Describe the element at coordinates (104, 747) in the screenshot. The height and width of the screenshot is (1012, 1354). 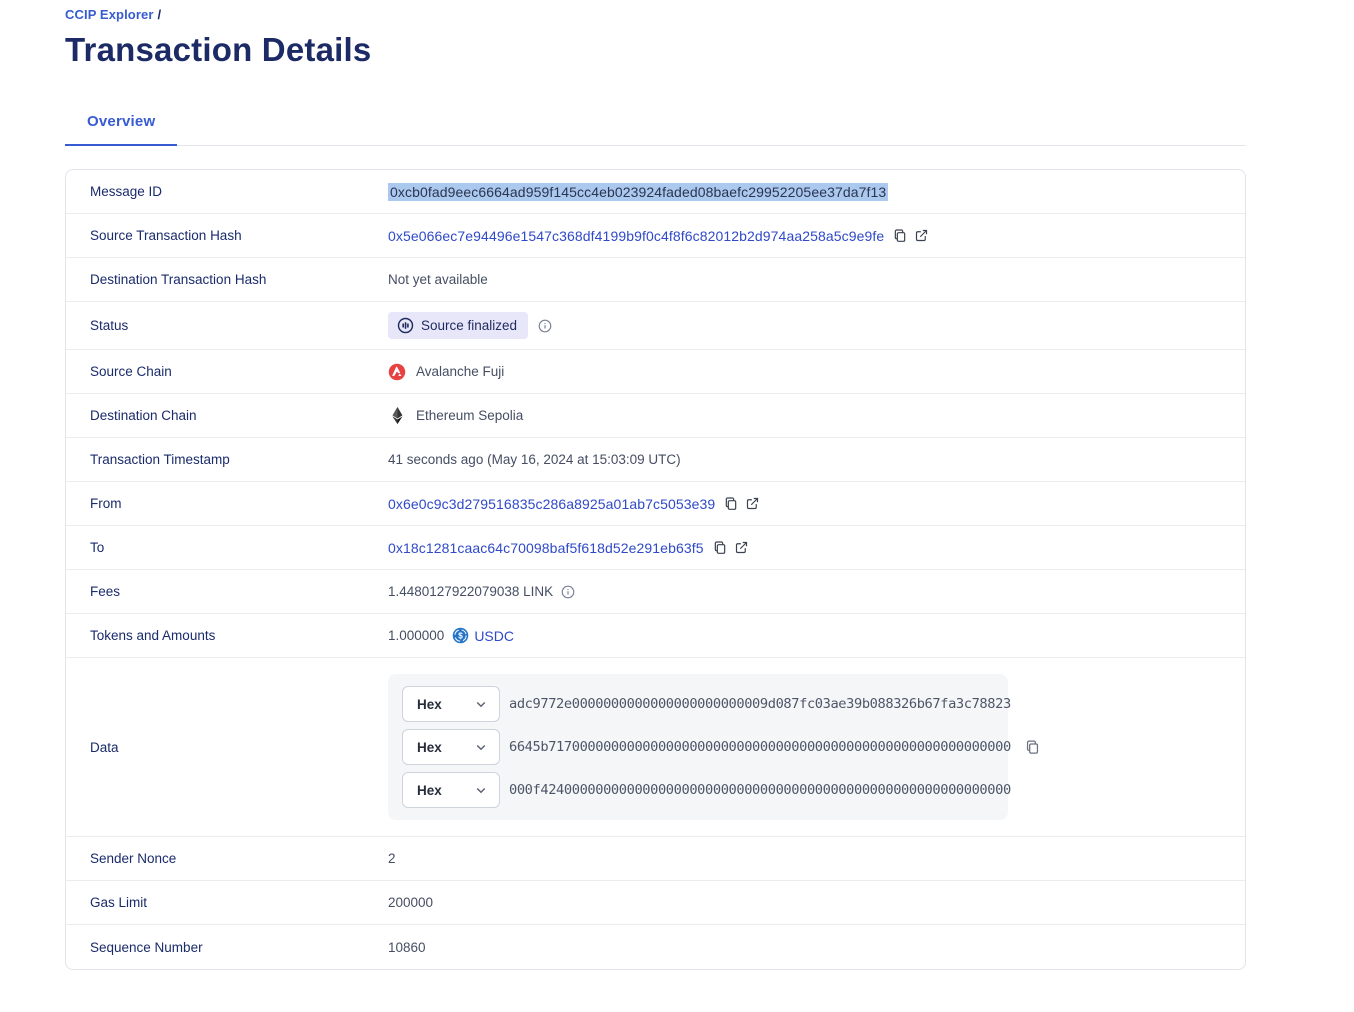
I see `data-label: Data` at that location.